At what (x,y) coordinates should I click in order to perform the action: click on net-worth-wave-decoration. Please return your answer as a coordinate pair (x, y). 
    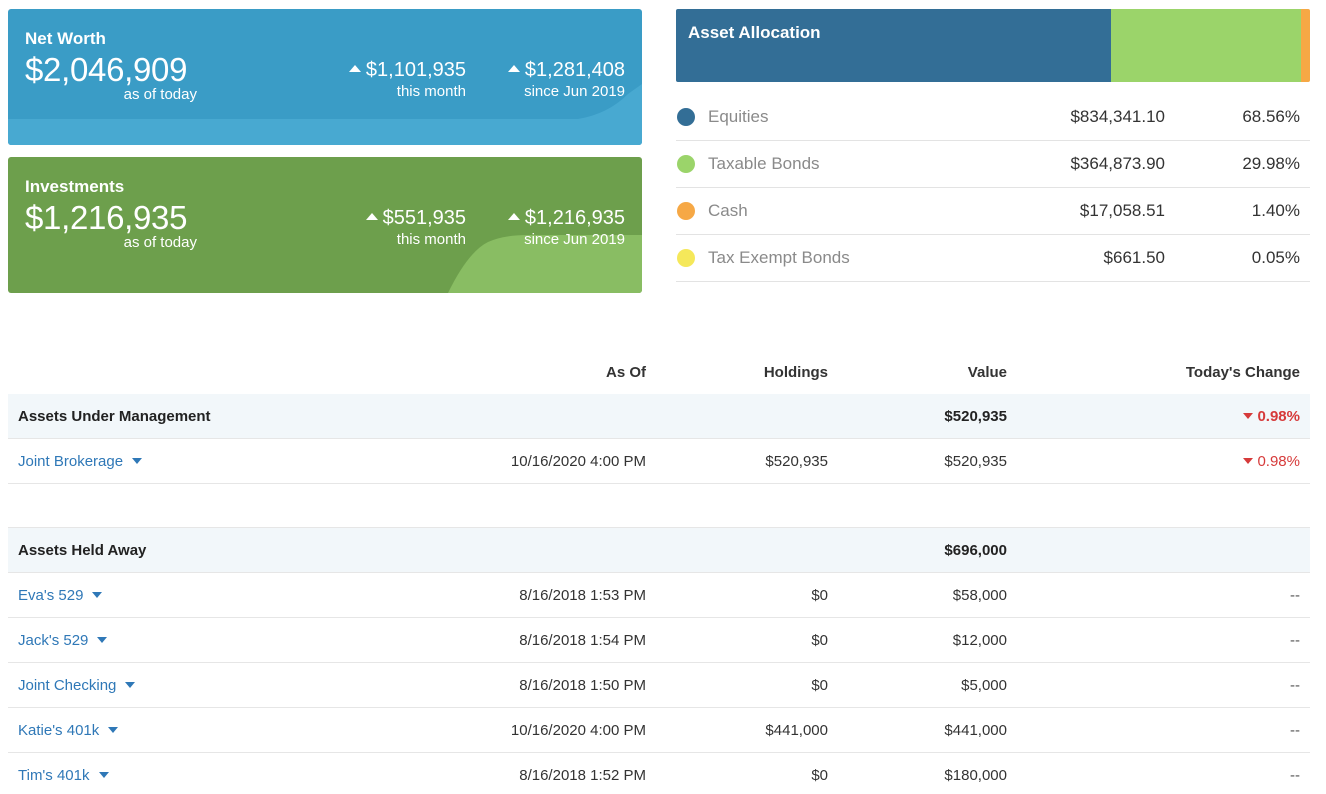
    Looking at the image, I should click on (325, 114).